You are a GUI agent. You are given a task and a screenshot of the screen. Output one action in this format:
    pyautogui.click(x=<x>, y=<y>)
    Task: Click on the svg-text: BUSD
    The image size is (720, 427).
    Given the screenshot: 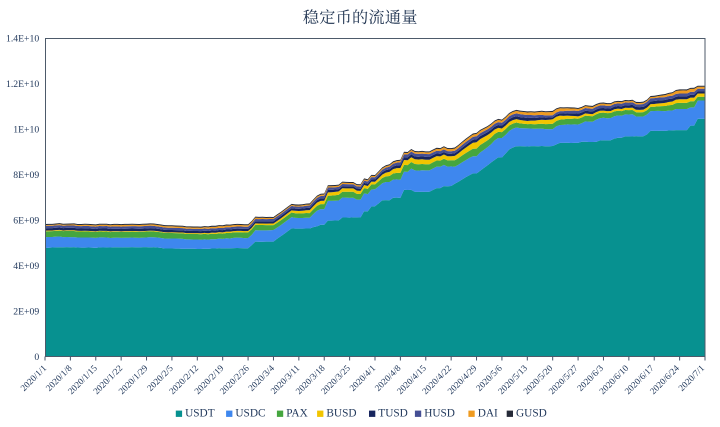 What is the action you would take?
    pyautogui.click(x=341, y=414)
    